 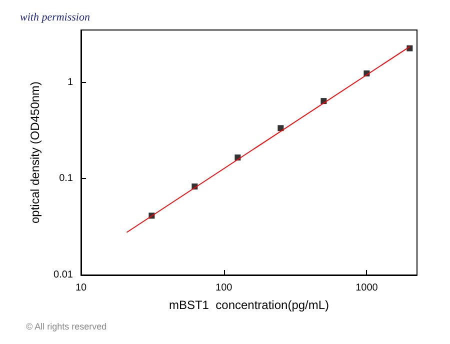 What do you see at coordinates (367, 288) in the screenshot?
I see `x-tick-label: 1000` at bounding box center [367, 288].